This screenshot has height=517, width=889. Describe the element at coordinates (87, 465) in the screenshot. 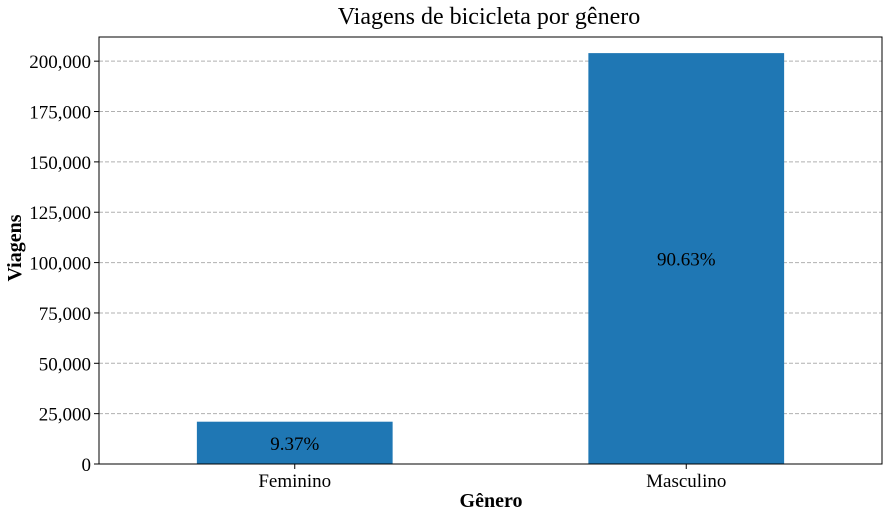

I see `y-tick-label: 0` at that location.